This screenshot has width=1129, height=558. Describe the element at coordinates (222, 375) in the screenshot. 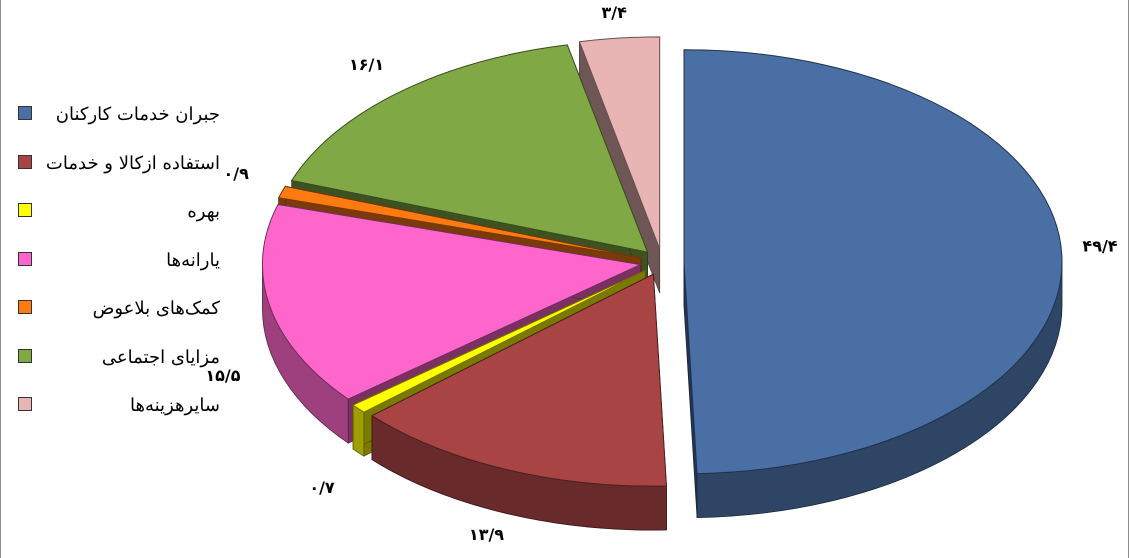

I see `data-label-3: ۱۵/۵` at that location.